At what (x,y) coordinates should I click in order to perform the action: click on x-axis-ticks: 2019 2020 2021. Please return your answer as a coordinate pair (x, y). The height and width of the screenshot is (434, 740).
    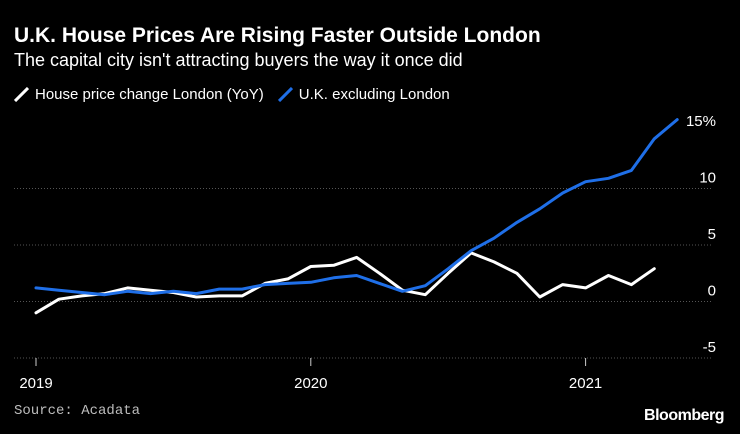
    Looking at the image, I should click on (310, 375).